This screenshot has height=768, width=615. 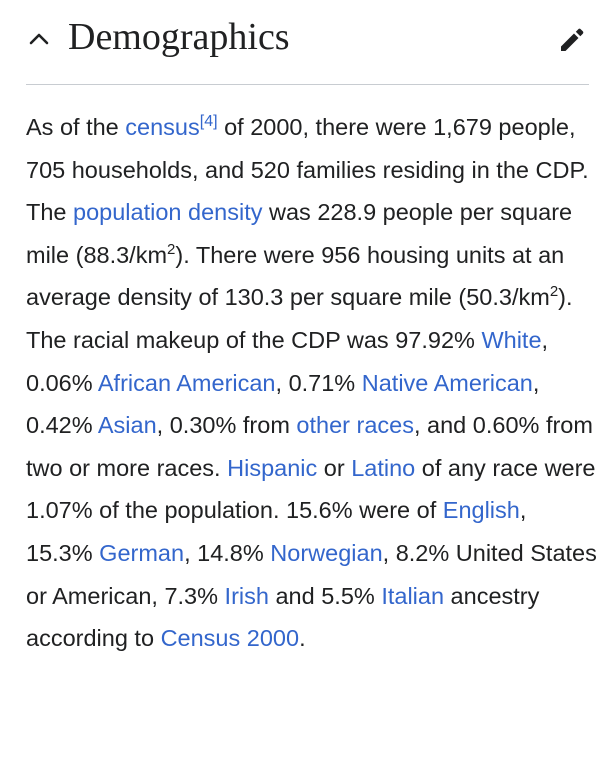 What do you see at coordinates (39, 38) in the screenshot?
I see `chevron-up-icon` at bounding box center [39, 38].